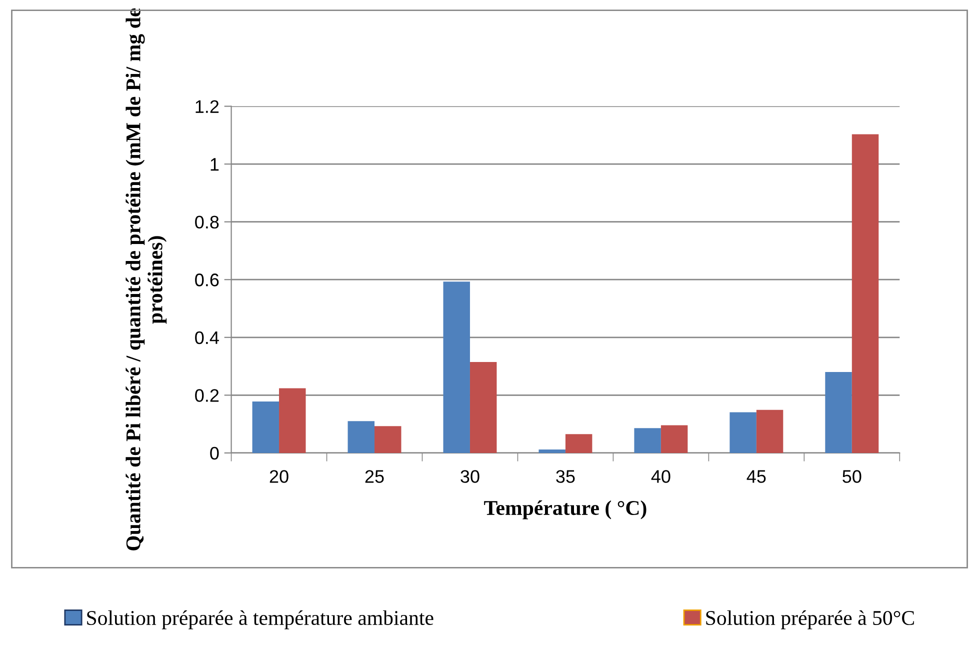  Describe the element at coordinates (260, 620) in the screenshot. I see `legend-label: Solution préparée à température ambiante` at that location.